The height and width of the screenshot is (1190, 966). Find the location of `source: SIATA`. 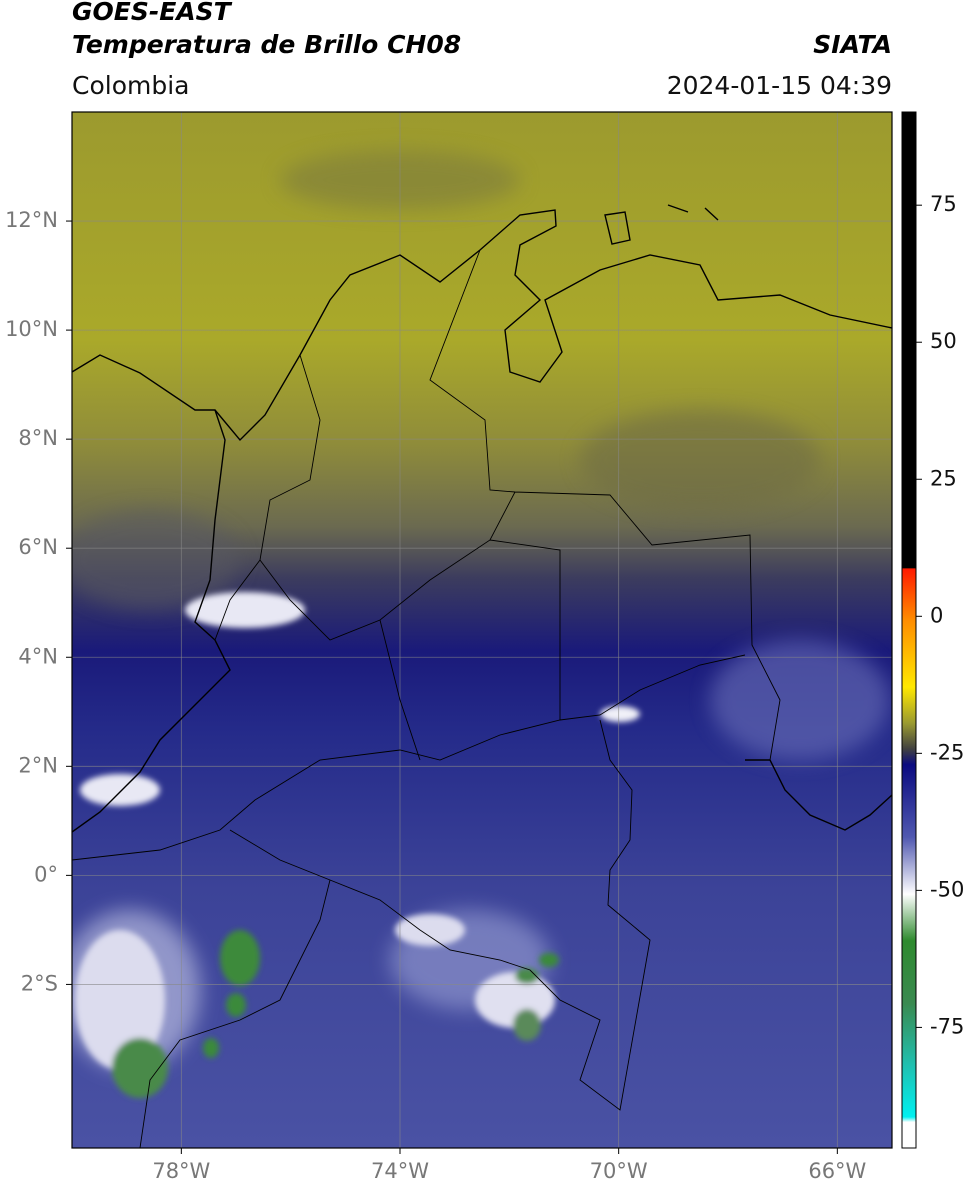

source: SIATA is located at coordinates (852, 44).